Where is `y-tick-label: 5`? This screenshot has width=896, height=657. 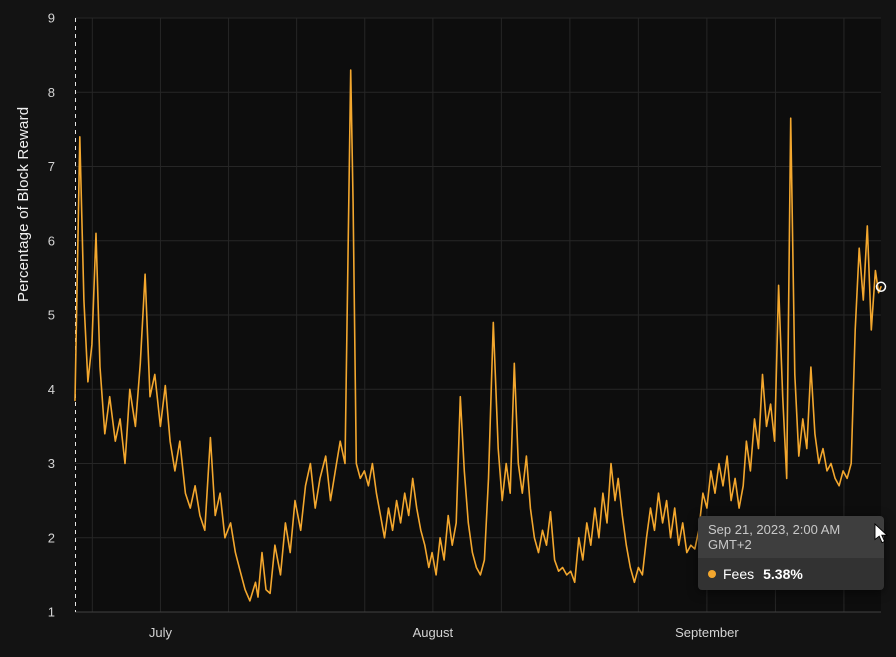 y-tick-label: 5 is located at coordinates (51, 315).